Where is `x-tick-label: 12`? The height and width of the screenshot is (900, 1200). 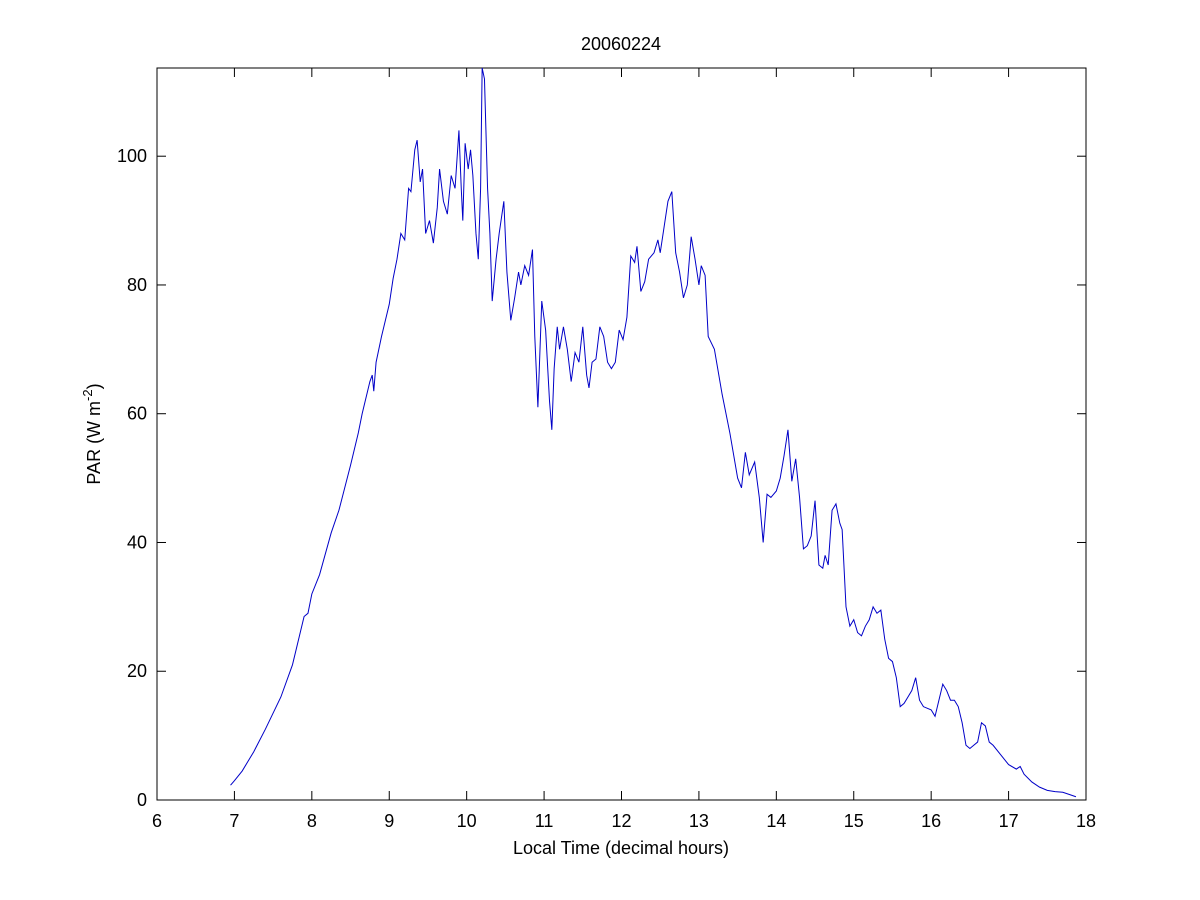
x-tick-label: 12 is located at coordinates (621, 821).